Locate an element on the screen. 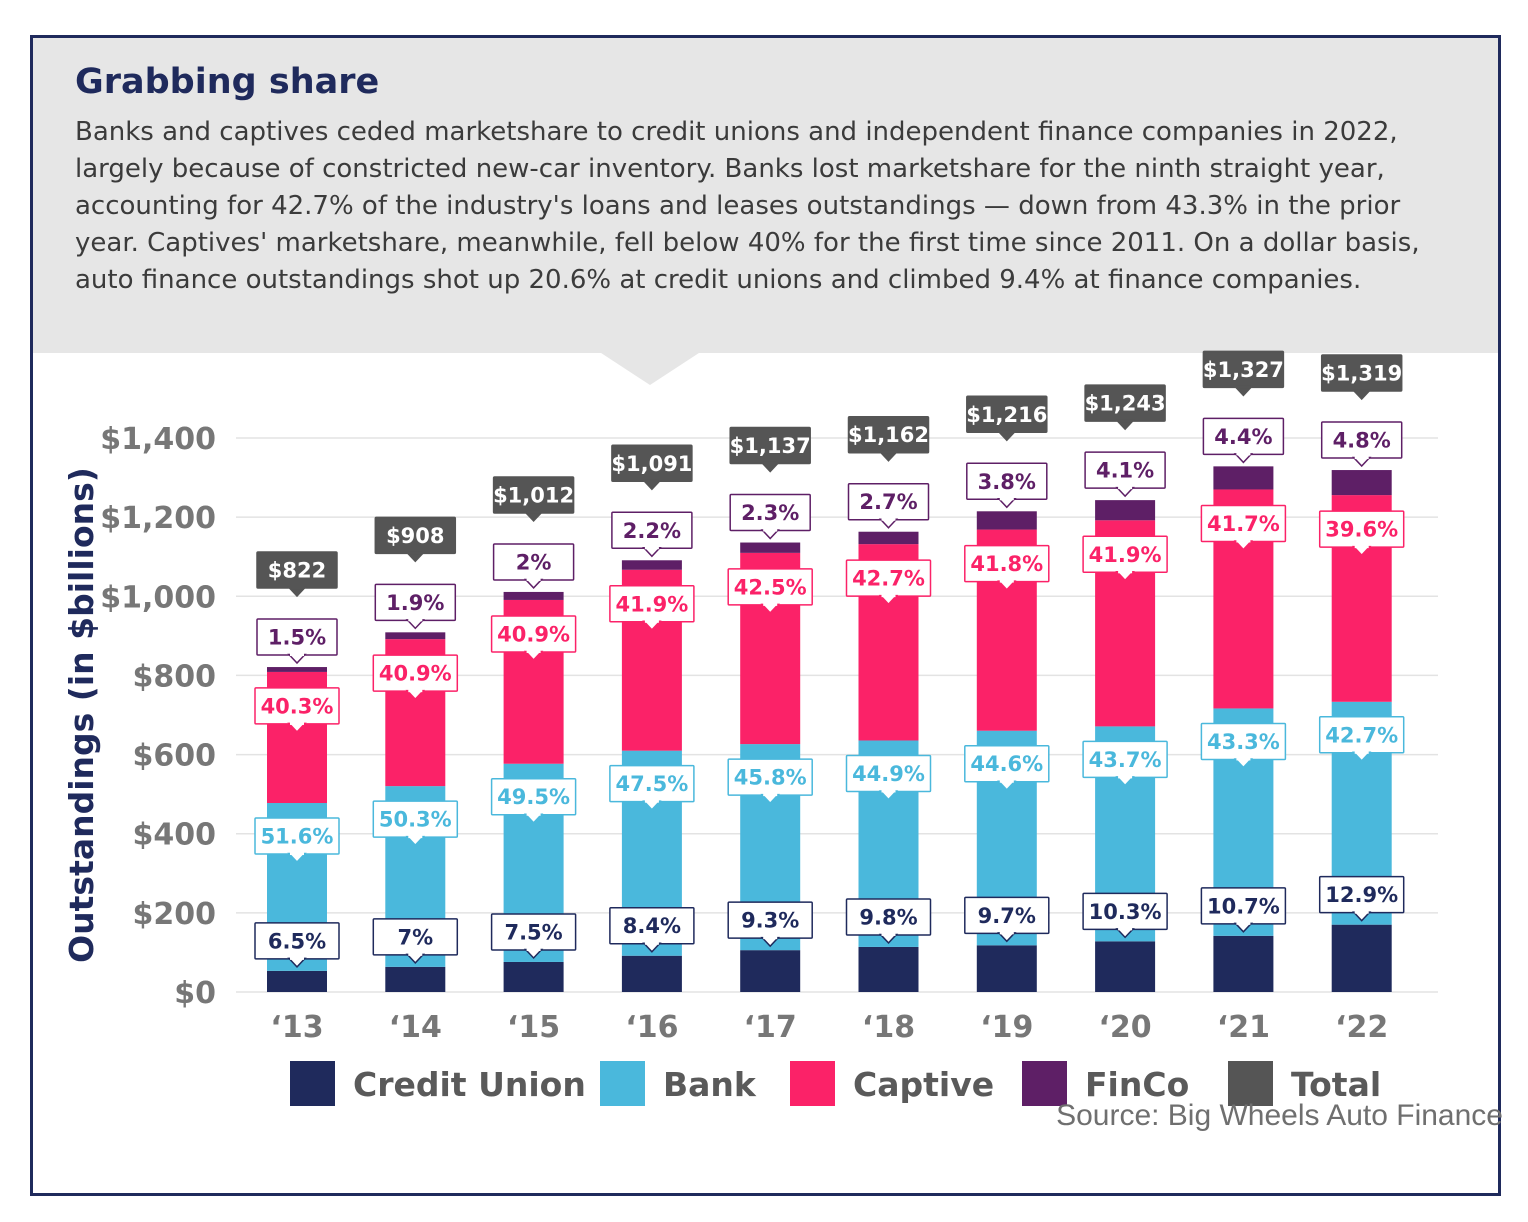  legend-label: Credit Union is located at coordinates (469, 1084).